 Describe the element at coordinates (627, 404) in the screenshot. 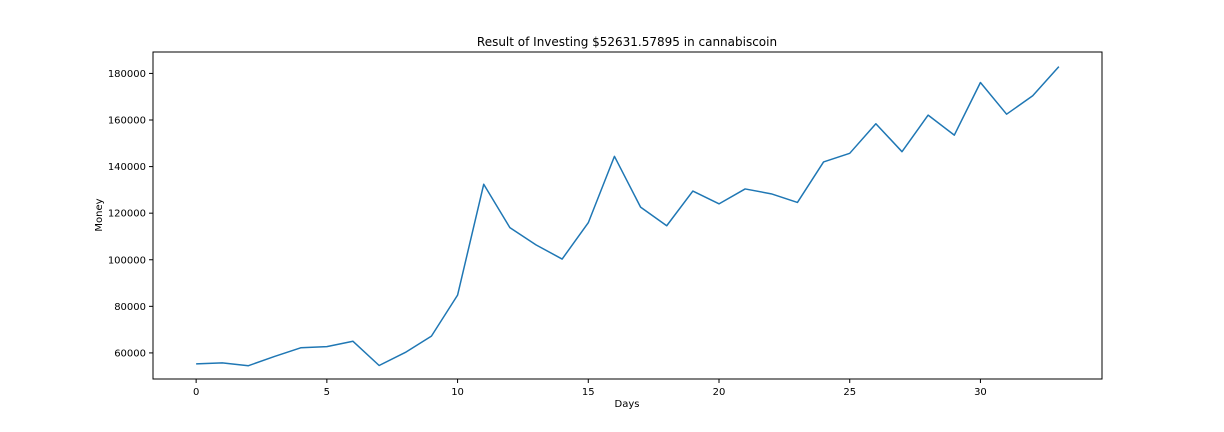

I see `x-axis-label: Days` at that location.